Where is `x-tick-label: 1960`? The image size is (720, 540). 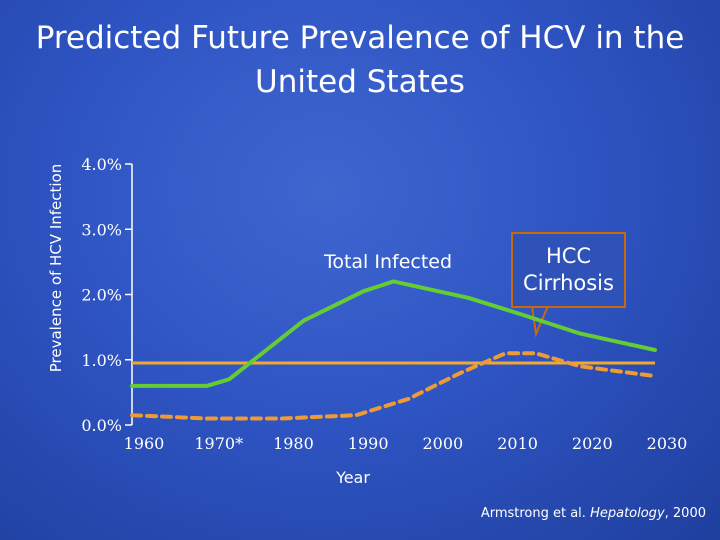 x-tick-label: 1960 is located at coordinates (144, 443).